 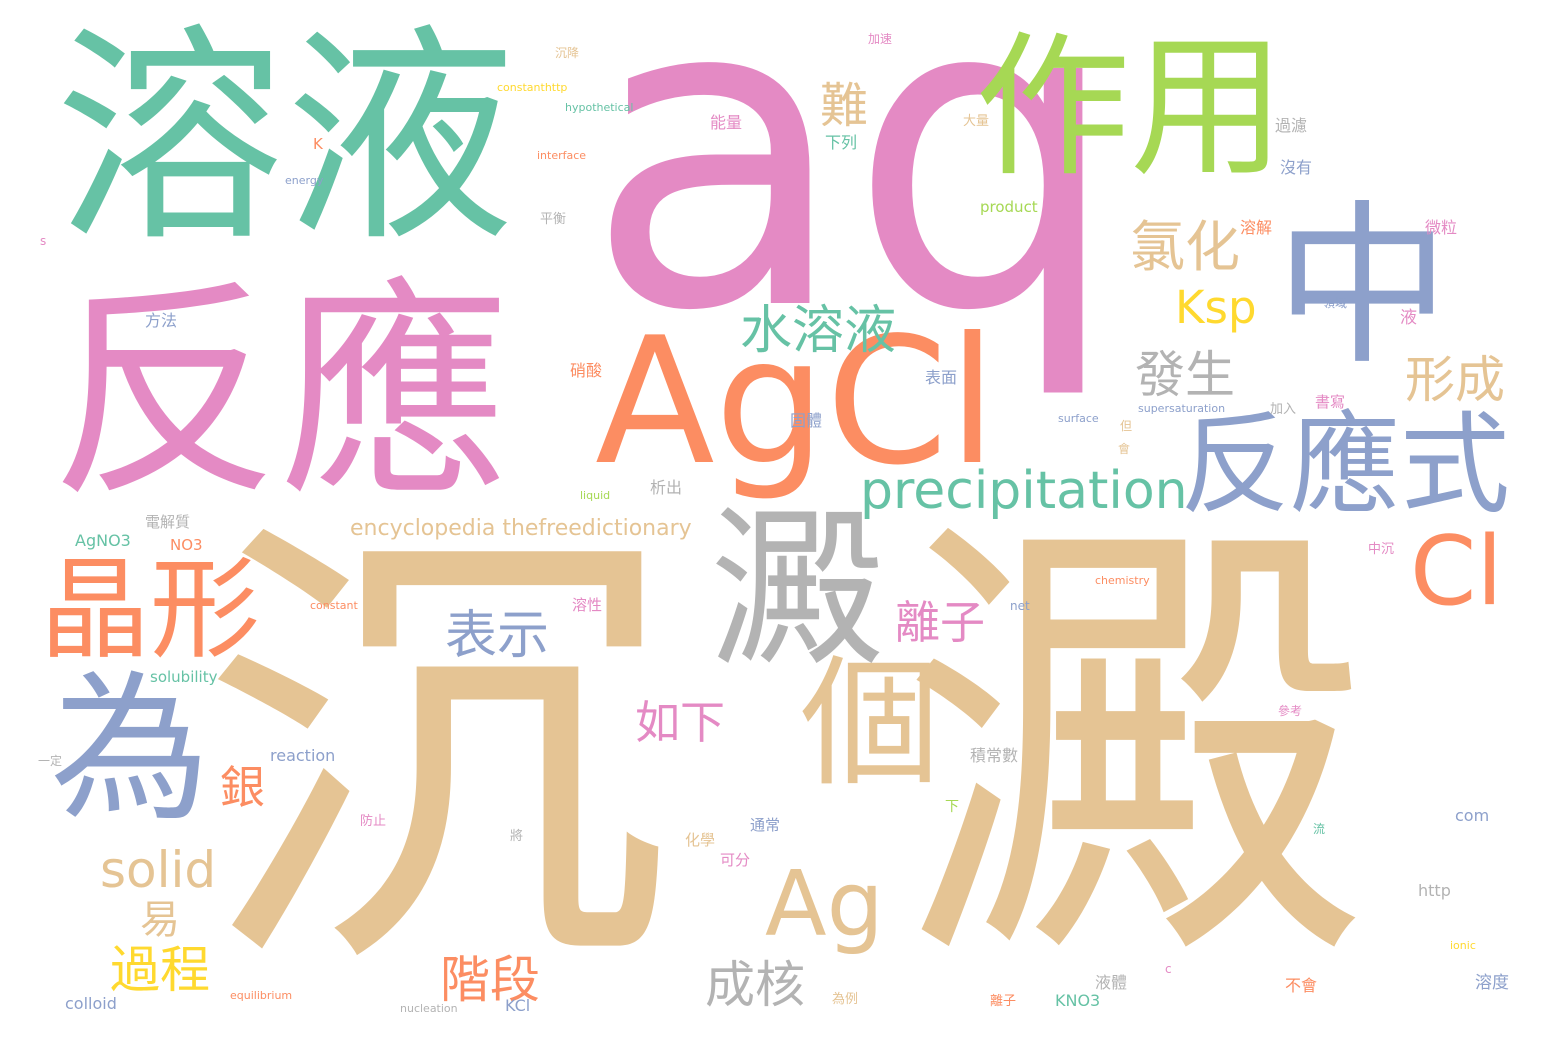 What do you see at coordinates (160, 970) in the screenshot?
I see `cloud-word: 過程` at bounding box center [160, 970].